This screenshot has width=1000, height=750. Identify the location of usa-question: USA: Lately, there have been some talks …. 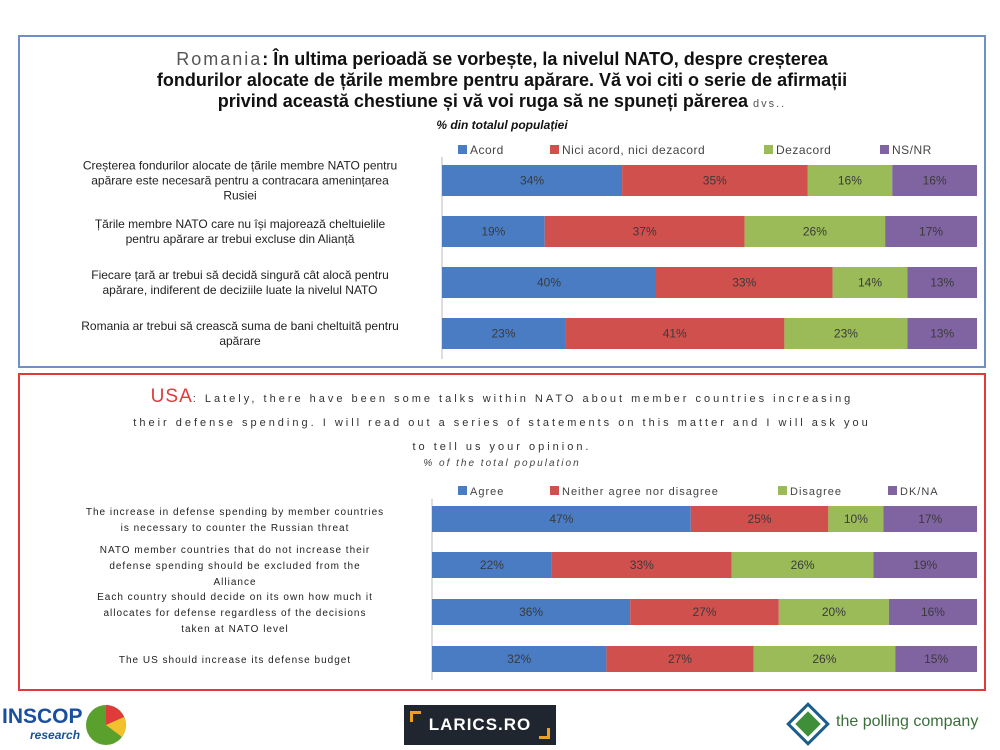
(502, 419).